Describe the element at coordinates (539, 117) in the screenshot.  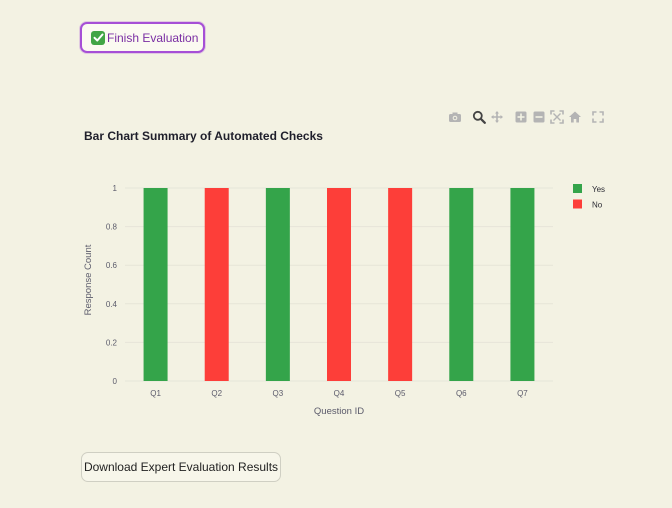
I see `zoom-out-icon` at that location.